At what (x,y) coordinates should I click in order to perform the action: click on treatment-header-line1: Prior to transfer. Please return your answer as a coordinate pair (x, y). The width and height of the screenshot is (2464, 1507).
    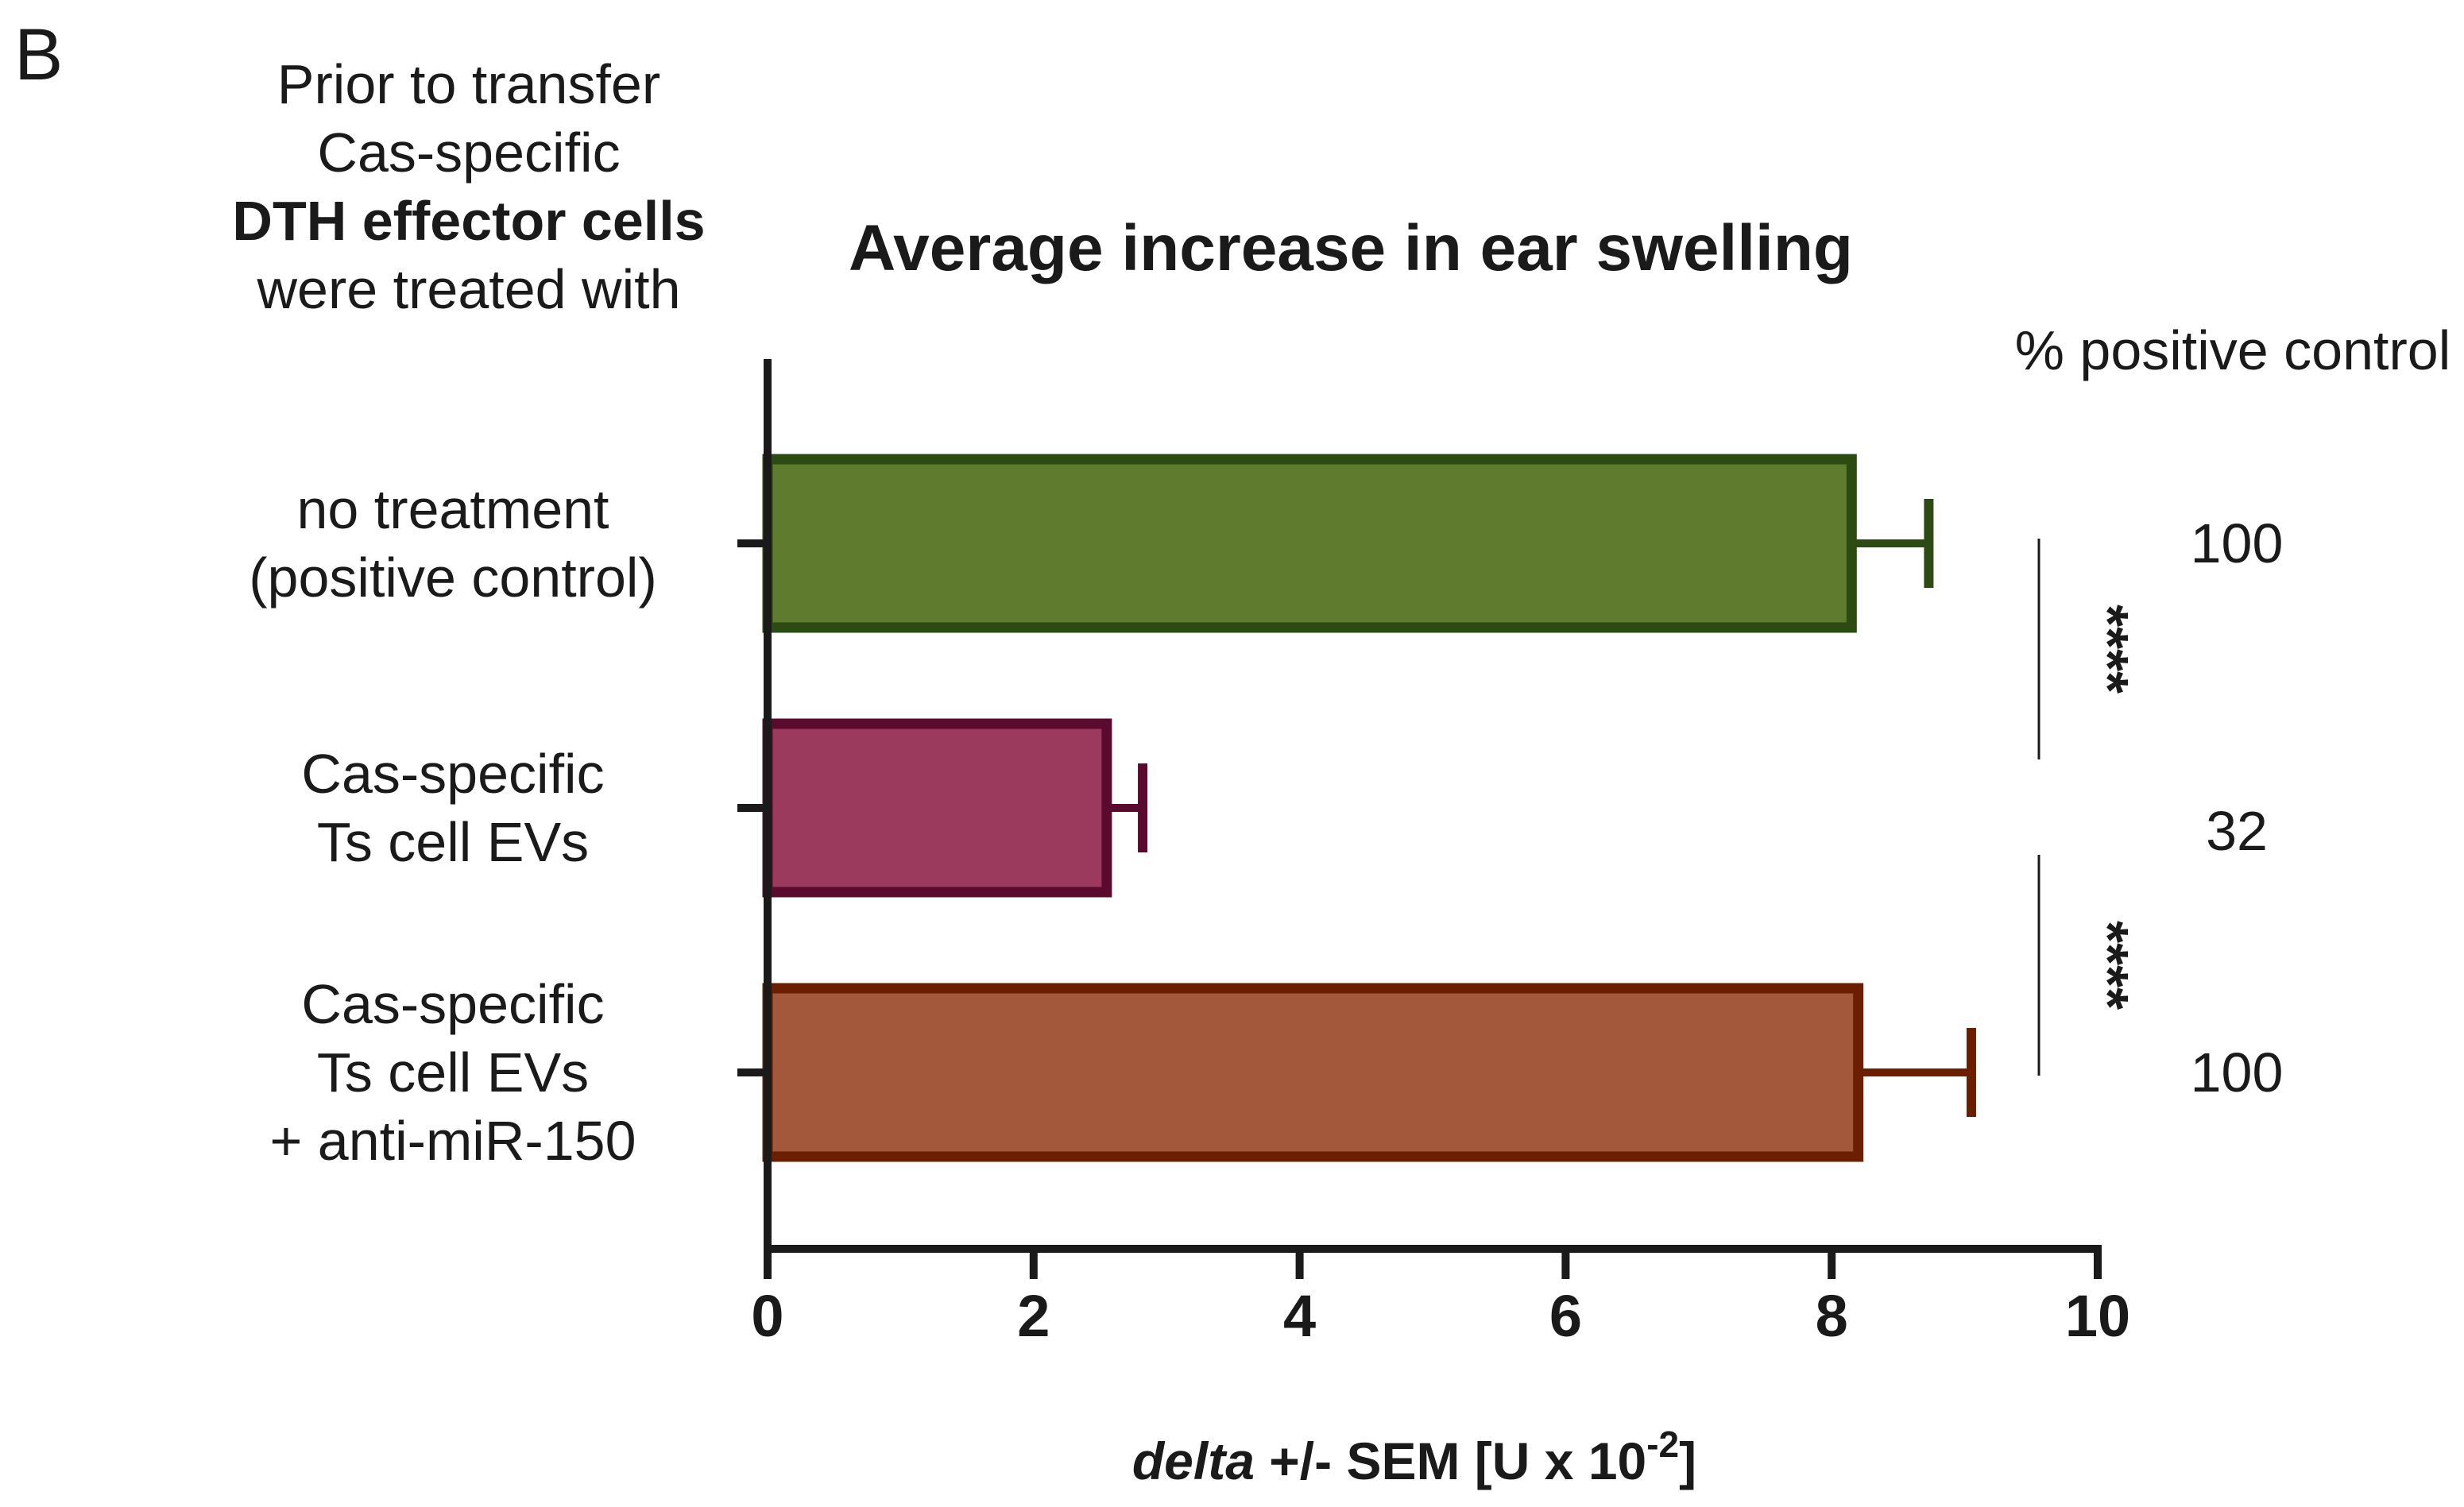
    Looking at the image, I should click on (468, 84).